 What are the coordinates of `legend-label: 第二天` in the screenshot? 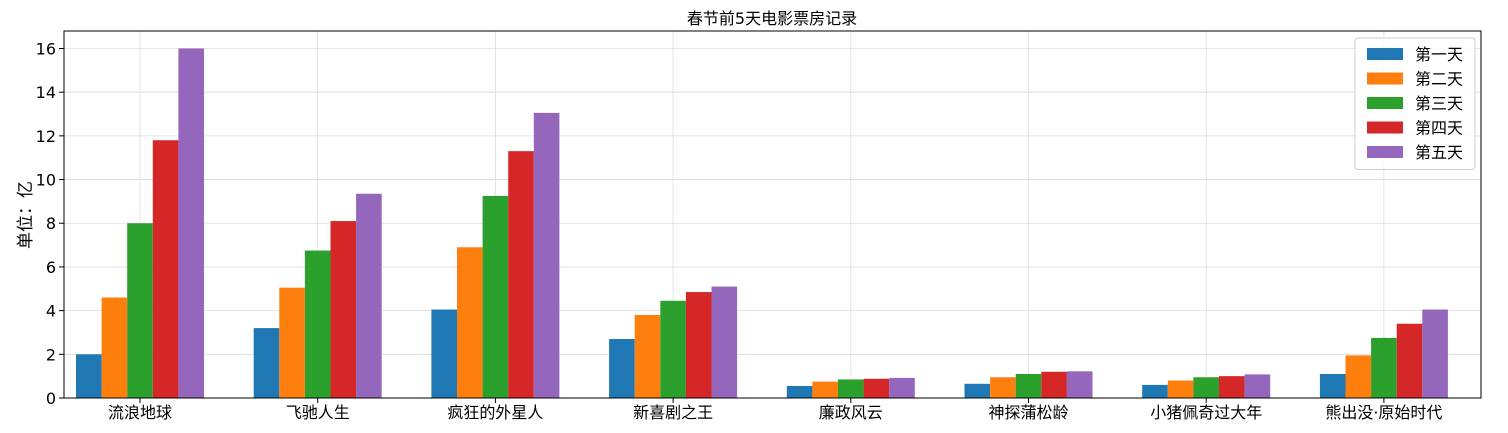 It's located at (1439, 79).